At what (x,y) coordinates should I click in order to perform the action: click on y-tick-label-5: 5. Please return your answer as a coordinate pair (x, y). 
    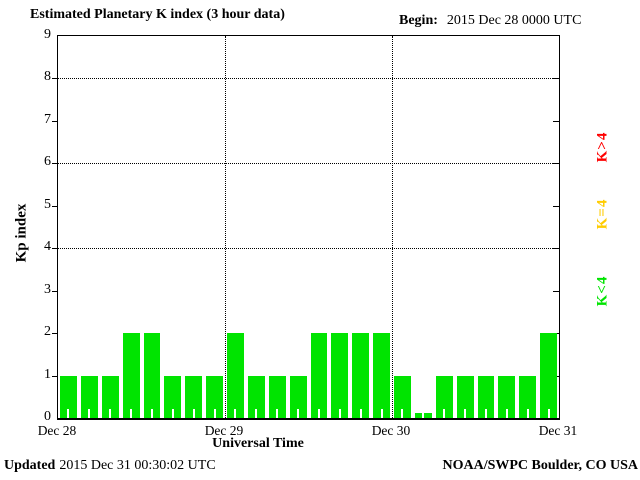
    Looking at the image, I should click on (47, 204).